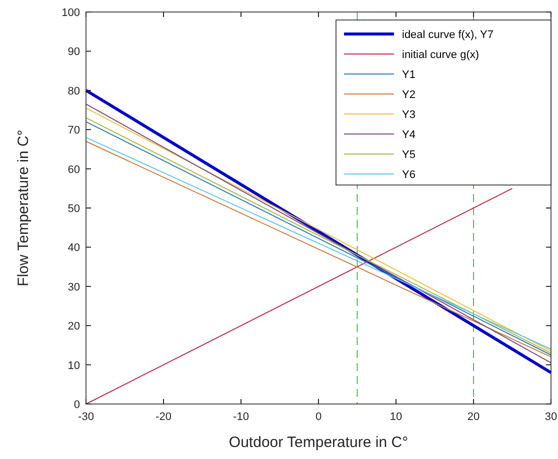  I want to click on x-tick-label: 0, so click(318, 417).